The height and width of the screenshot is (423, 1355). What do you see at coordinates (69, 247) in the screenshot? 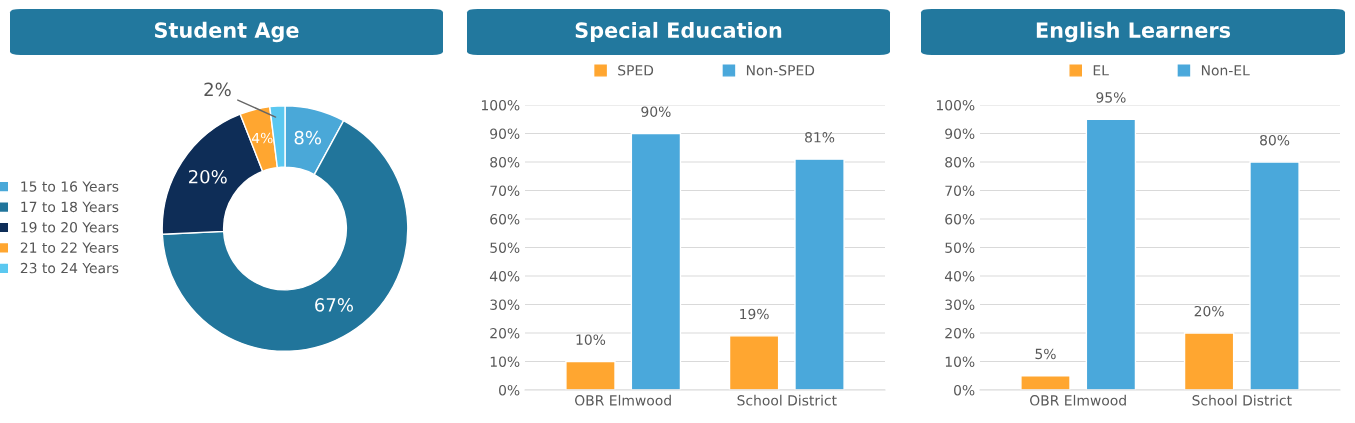
I see `legend-label: 21 to 22 Years` at bounding box center [69, 247].